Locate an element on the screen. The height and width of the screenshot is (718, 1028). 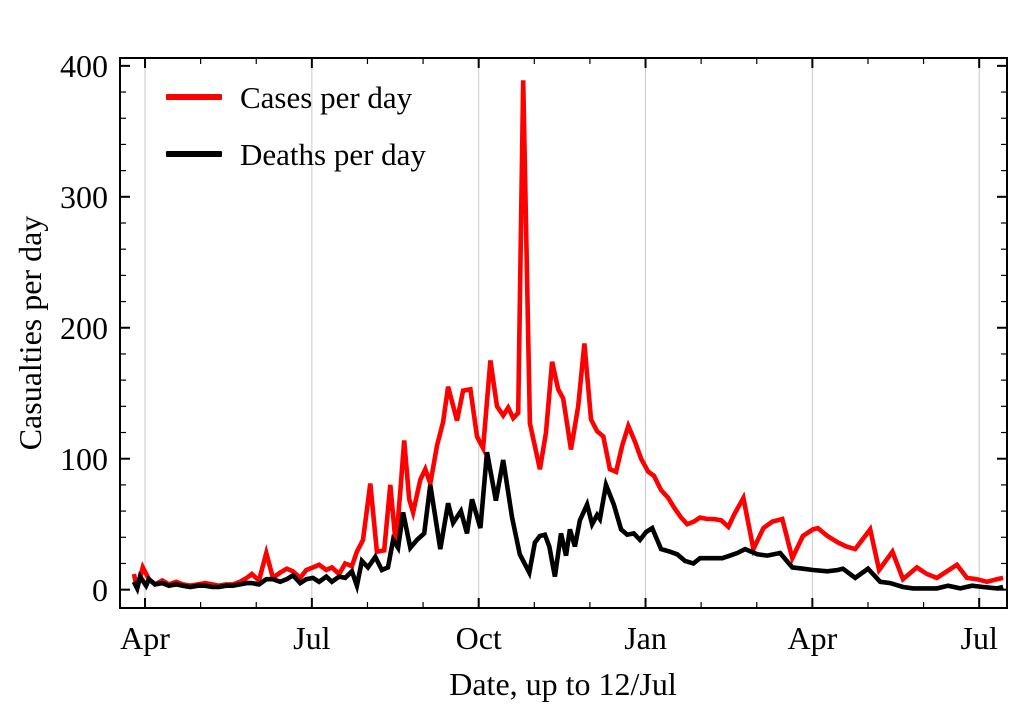
legend-item-cases: Cases per day is located at coordinates (296, 97).